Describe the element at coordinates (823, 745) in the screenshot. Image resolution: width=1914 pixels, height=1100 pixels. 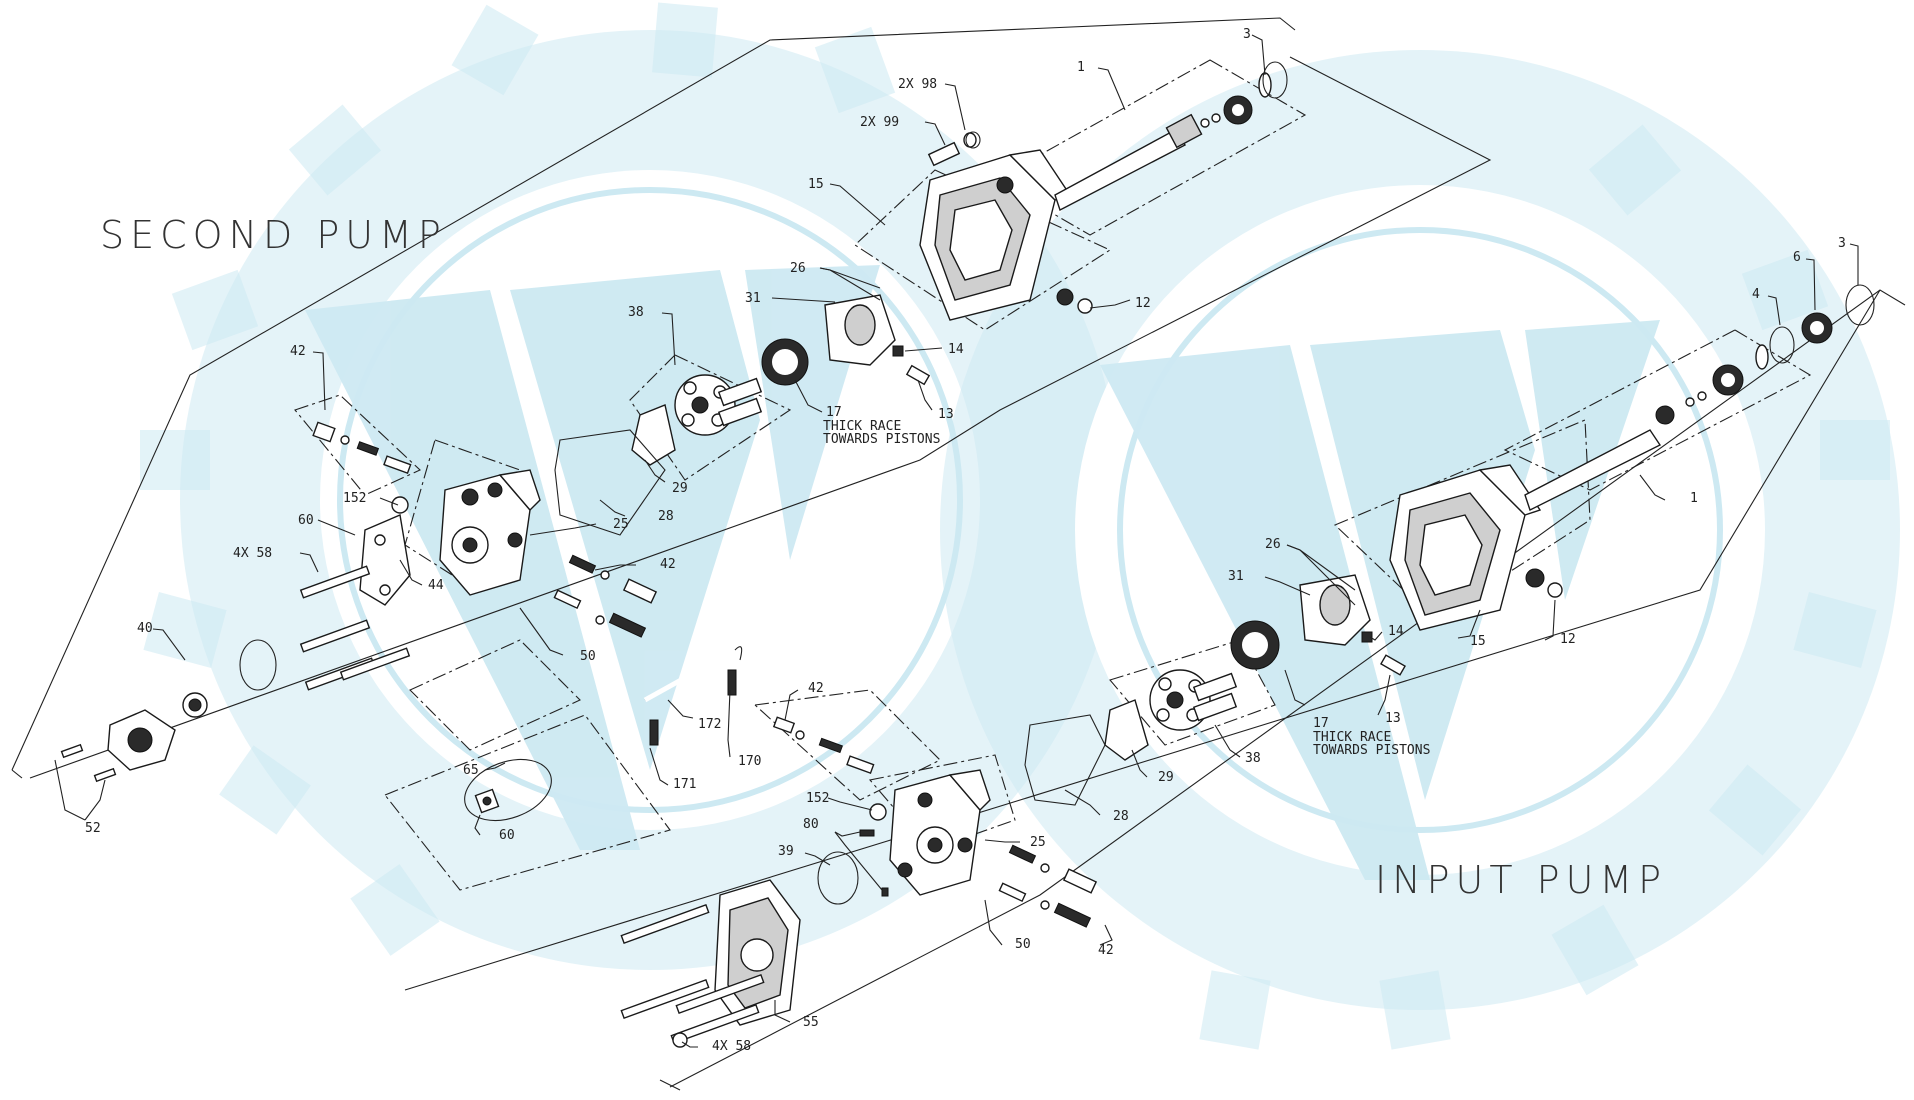
I see `plug-42-input` at that location.